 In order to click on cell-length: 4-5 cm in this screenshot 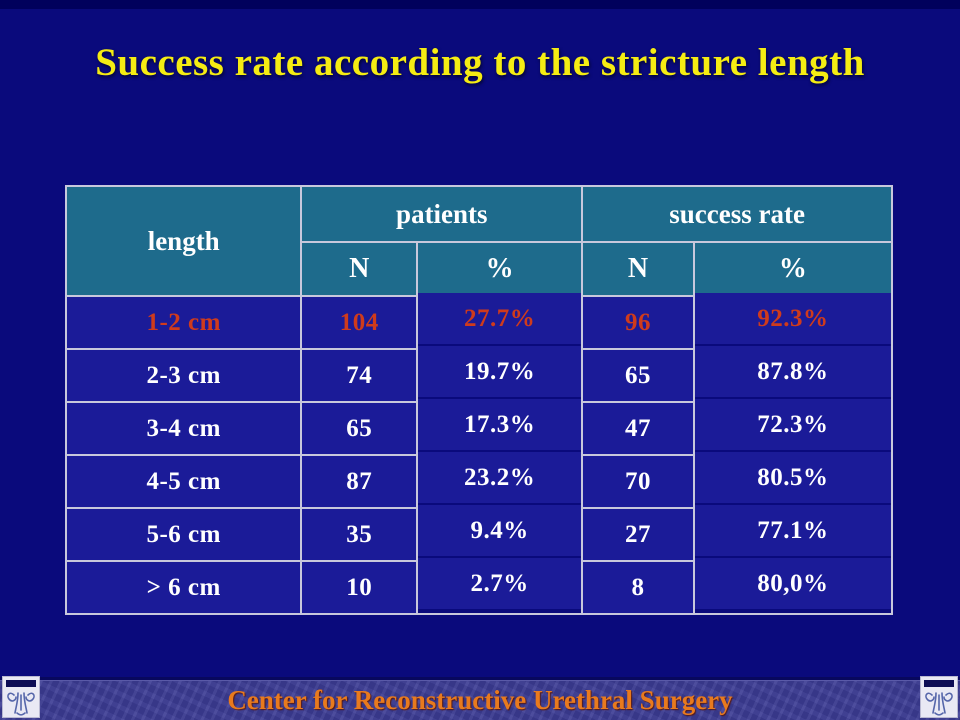, I will do `click(183, 481)`.